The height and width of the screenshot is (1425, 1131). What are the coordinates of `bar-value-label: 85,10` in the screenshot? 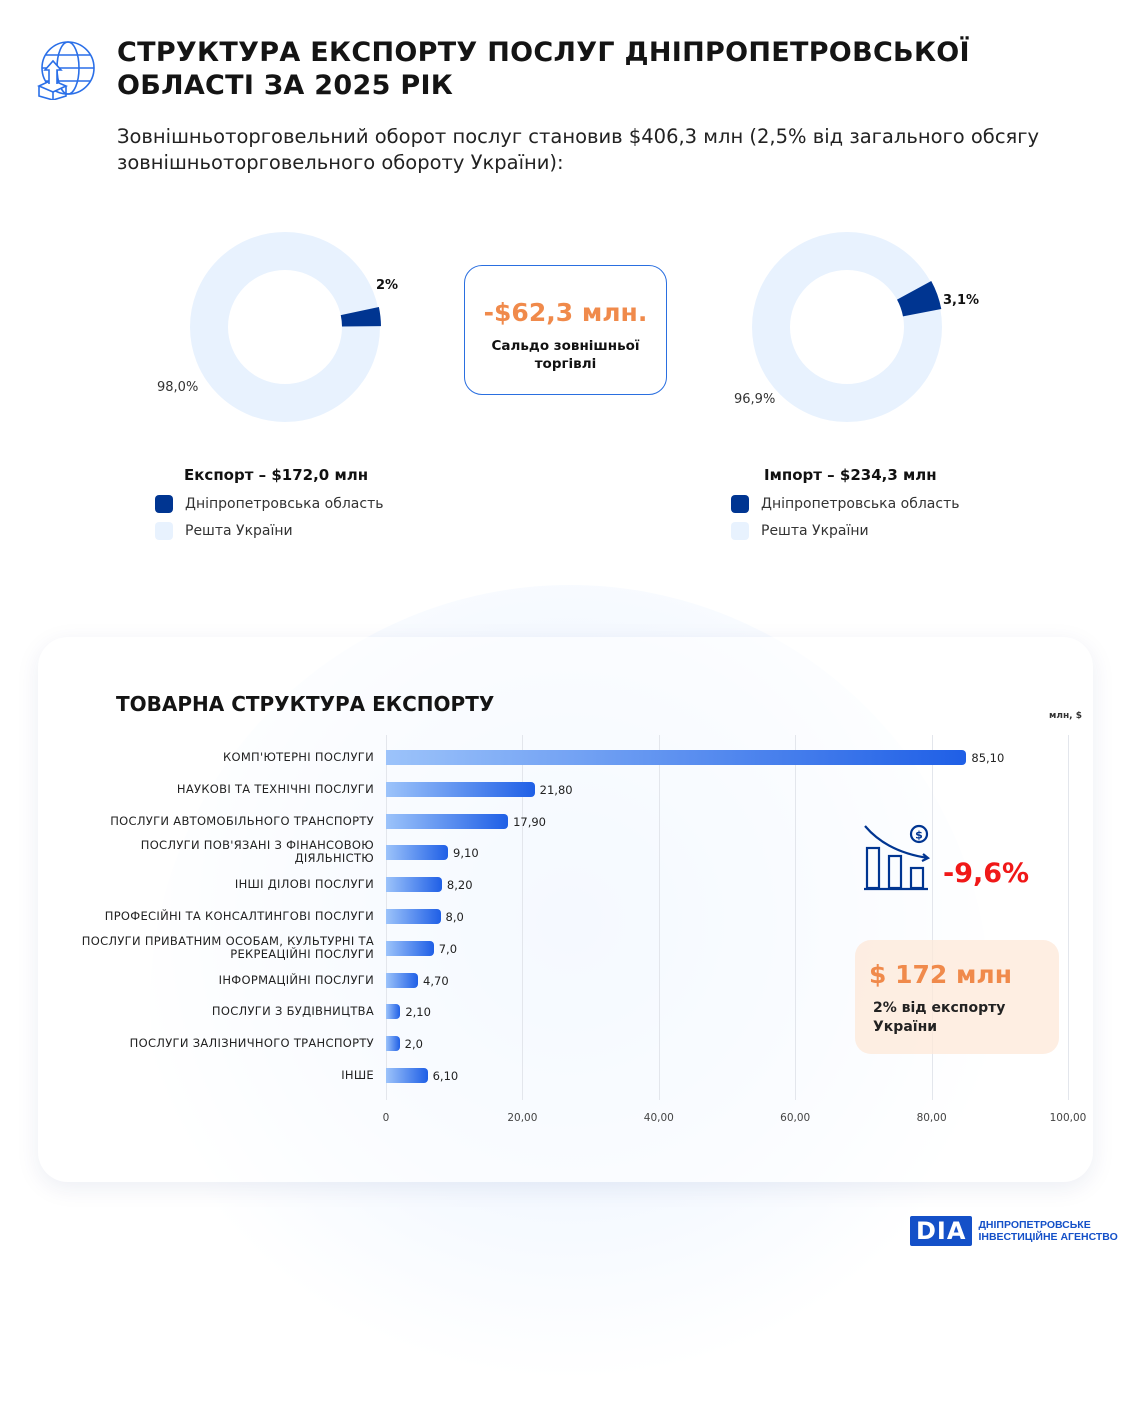 It's located at (988, 758).